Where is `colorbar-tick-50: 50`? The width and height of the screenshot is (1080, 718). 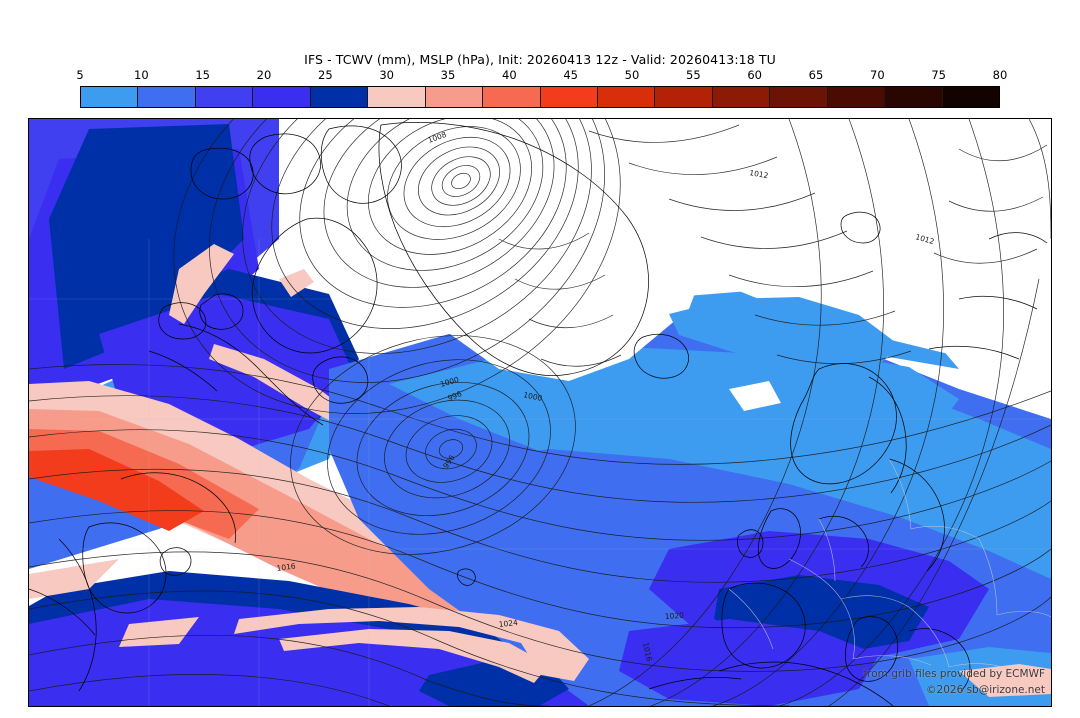
colorbar-tick-50: 50 is located at coordinates (632, 75).